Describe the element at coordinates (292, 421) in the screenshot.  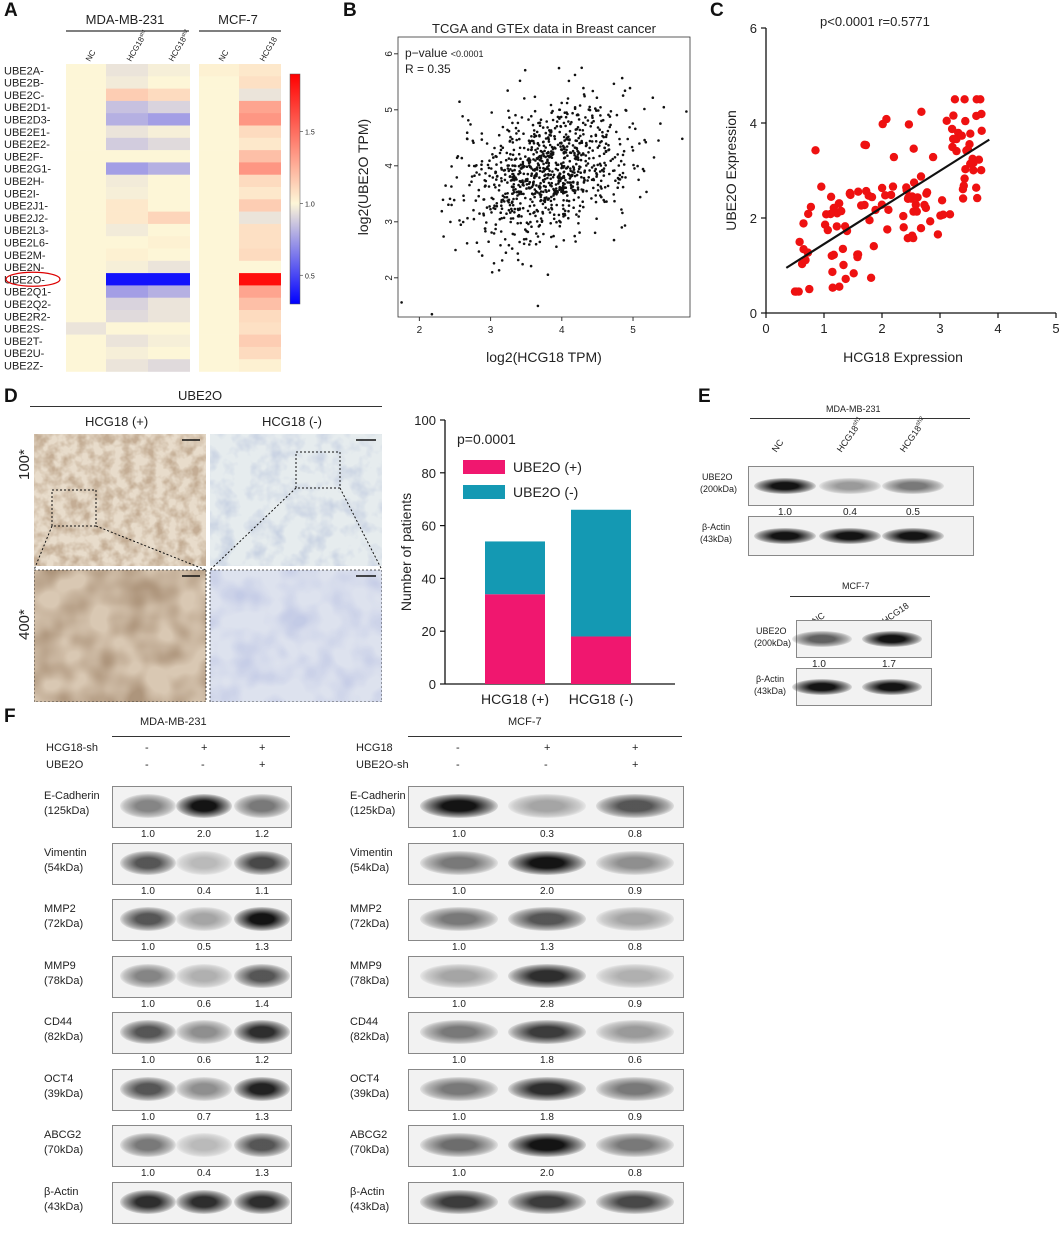
I see `ihc-col-negative: HCG18 (-)` at that location.